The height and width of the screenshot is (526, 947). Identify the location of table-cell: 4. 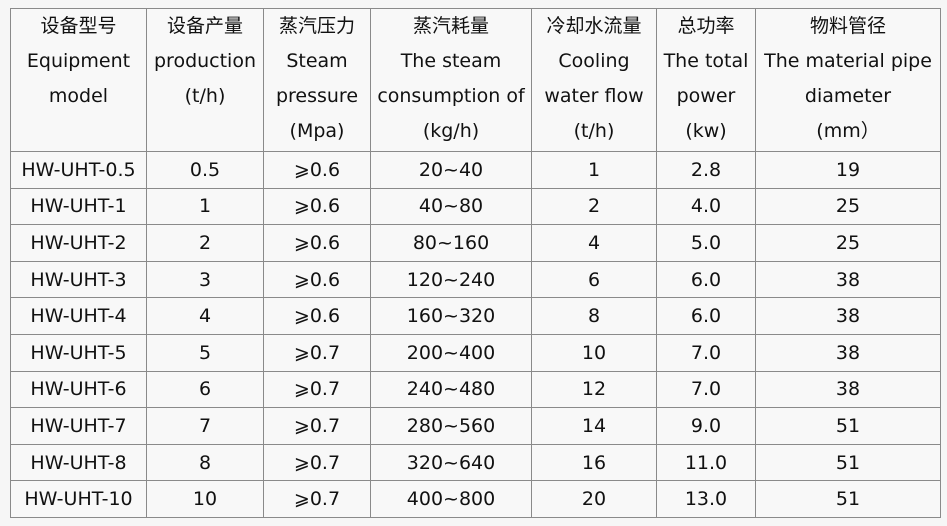
(594, 243).